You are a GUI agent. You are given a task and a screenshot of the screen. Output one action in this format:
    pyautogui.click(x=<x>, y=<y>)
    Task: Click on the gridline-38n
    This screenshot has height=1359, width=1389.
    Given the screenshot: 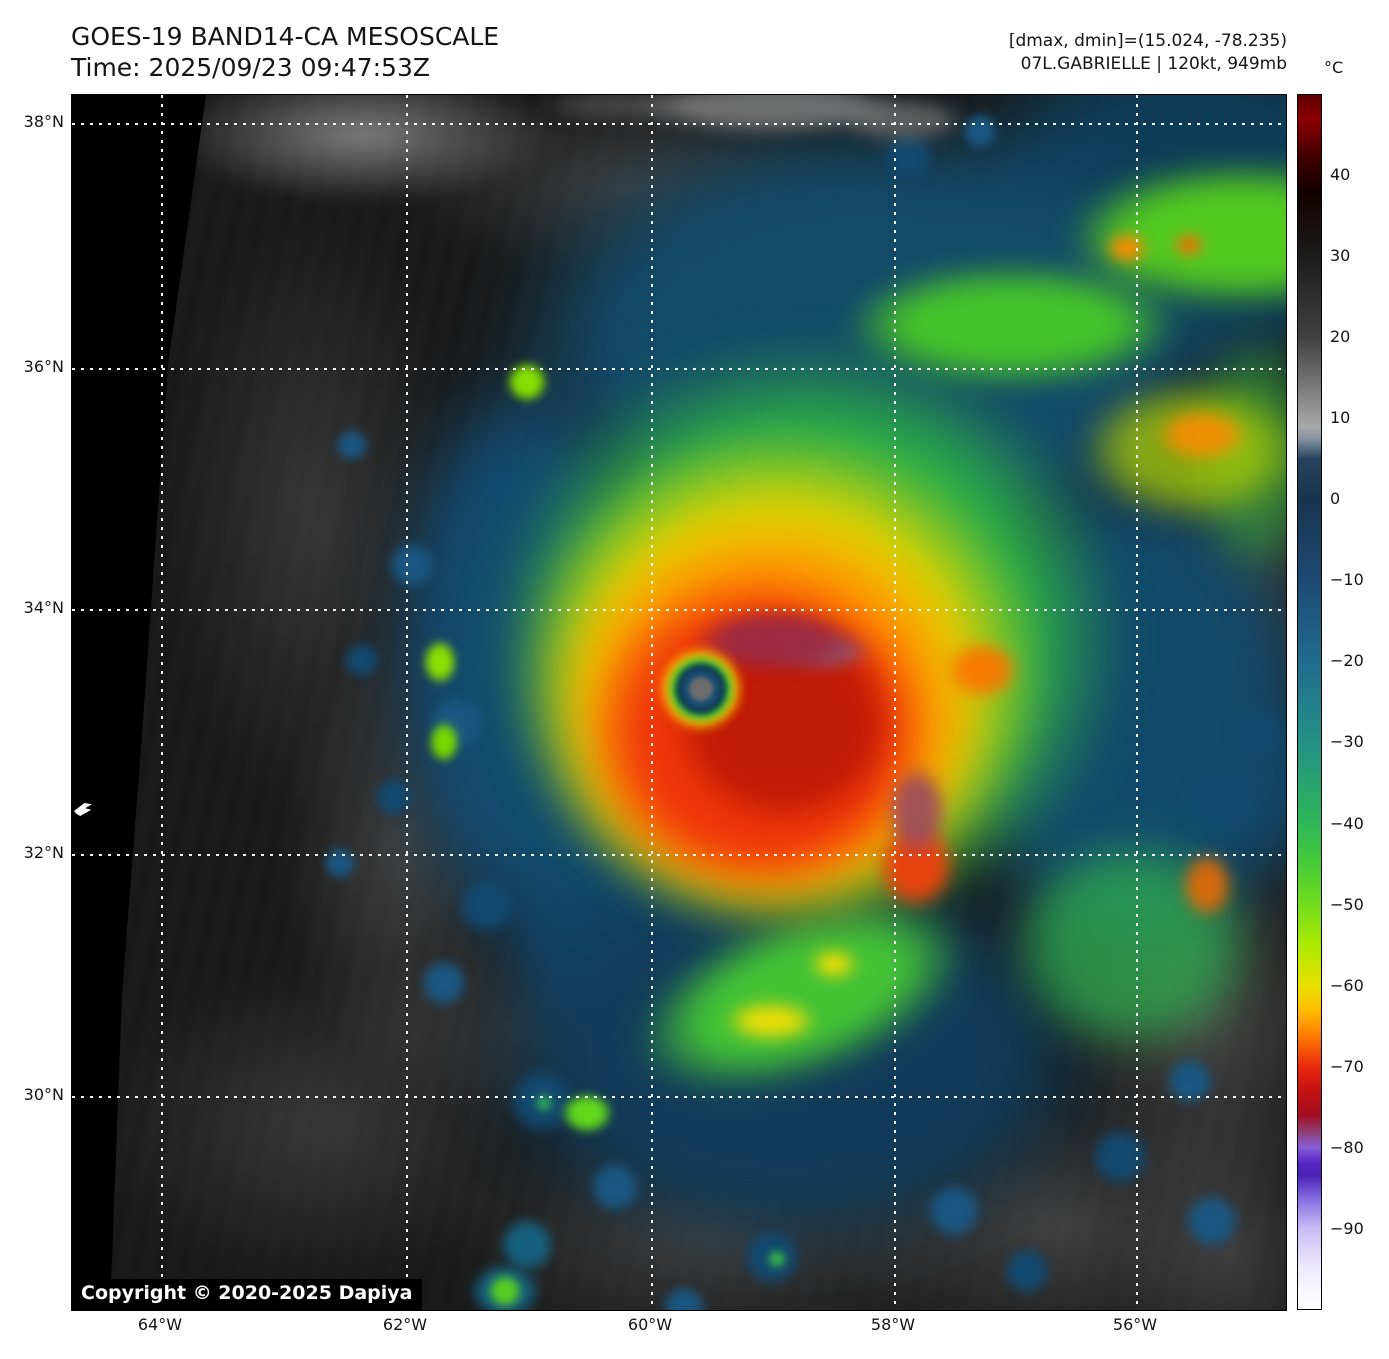 What is the action you would take?
    pyautogui.click(x=679, y=124)
    